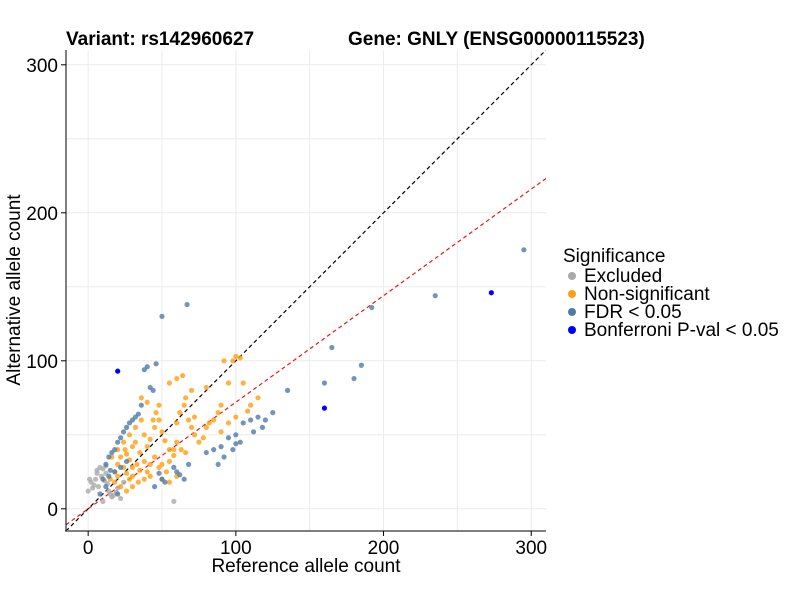 The image size is (800, 600). Describe the element at coordinates (614, 256) in the screenshot. I see `legend-title: Significance` at that location.